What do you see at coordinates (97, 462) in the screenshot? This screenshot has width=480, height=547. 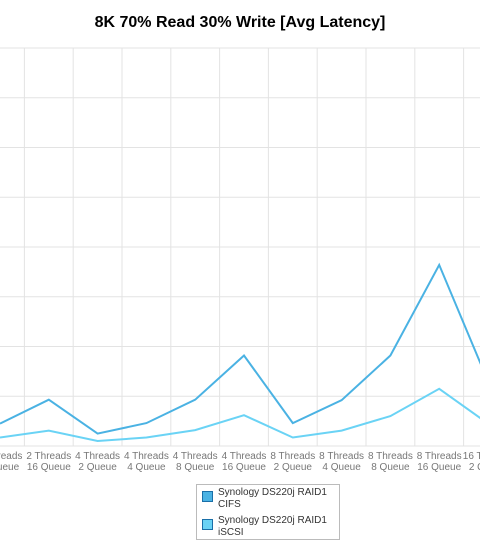 I see `x-tick-label: 4 Threads 2 Queue` at bounding box center [97, 462].